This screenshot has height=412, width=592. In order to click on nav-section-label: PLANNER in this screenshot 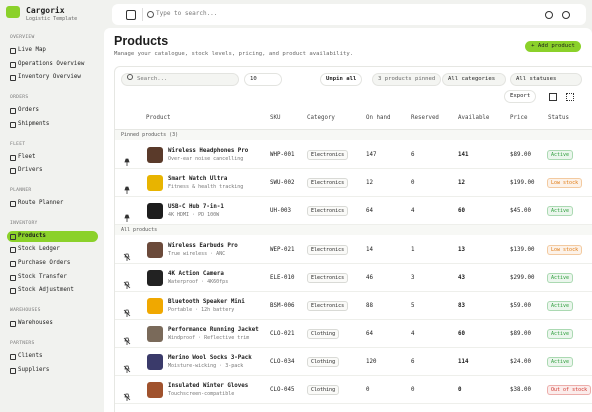, I will do `click(21, 190)`.